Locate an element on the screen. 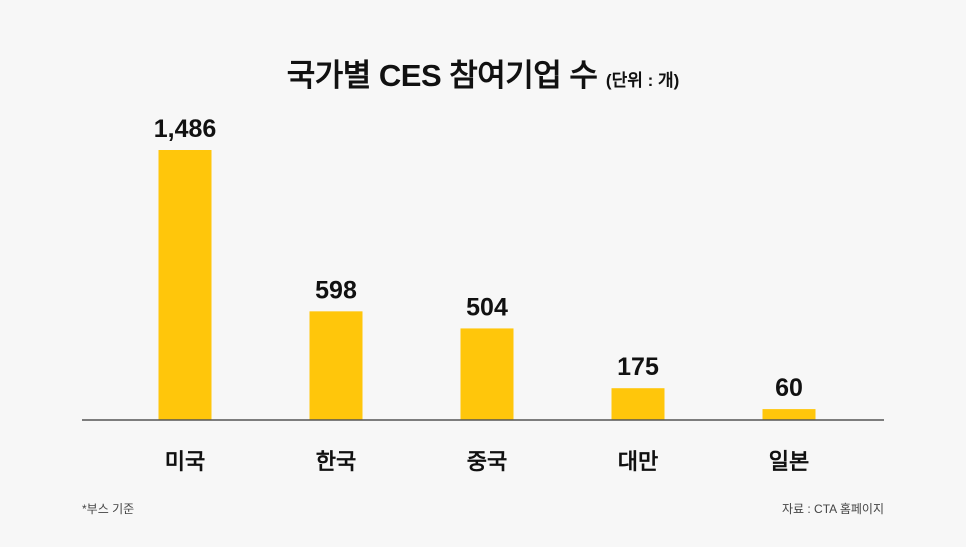 The width and height of the screenshot is (966, 547). category-label-taiwan: 대만 is located at coordinates (638, 461).